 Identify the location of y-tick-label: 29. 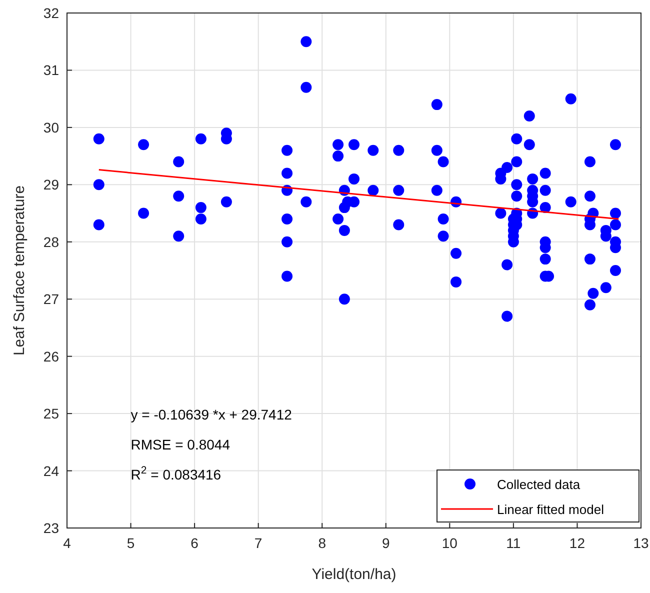
(51, 184).